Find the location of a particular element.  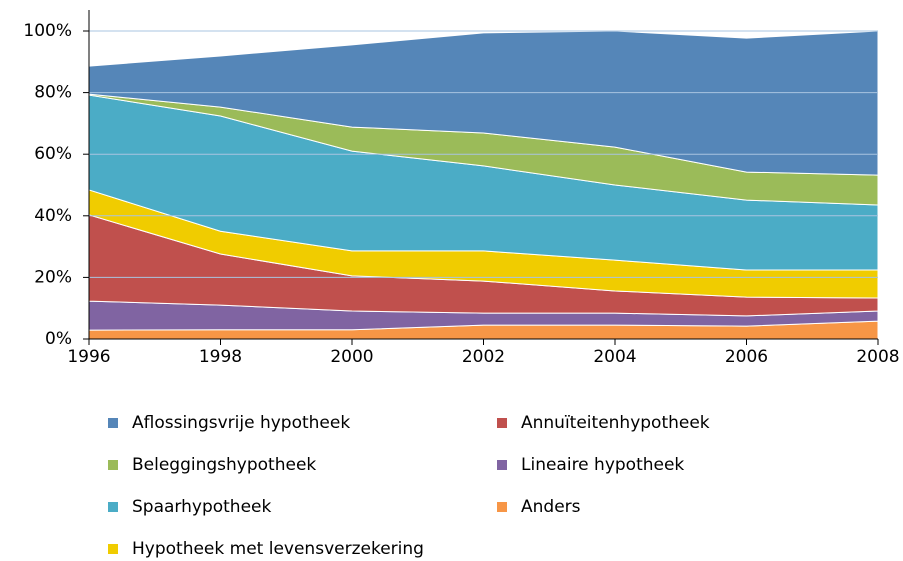

legend-label: Spaarhypotheek is located at coordinates (201, 507).